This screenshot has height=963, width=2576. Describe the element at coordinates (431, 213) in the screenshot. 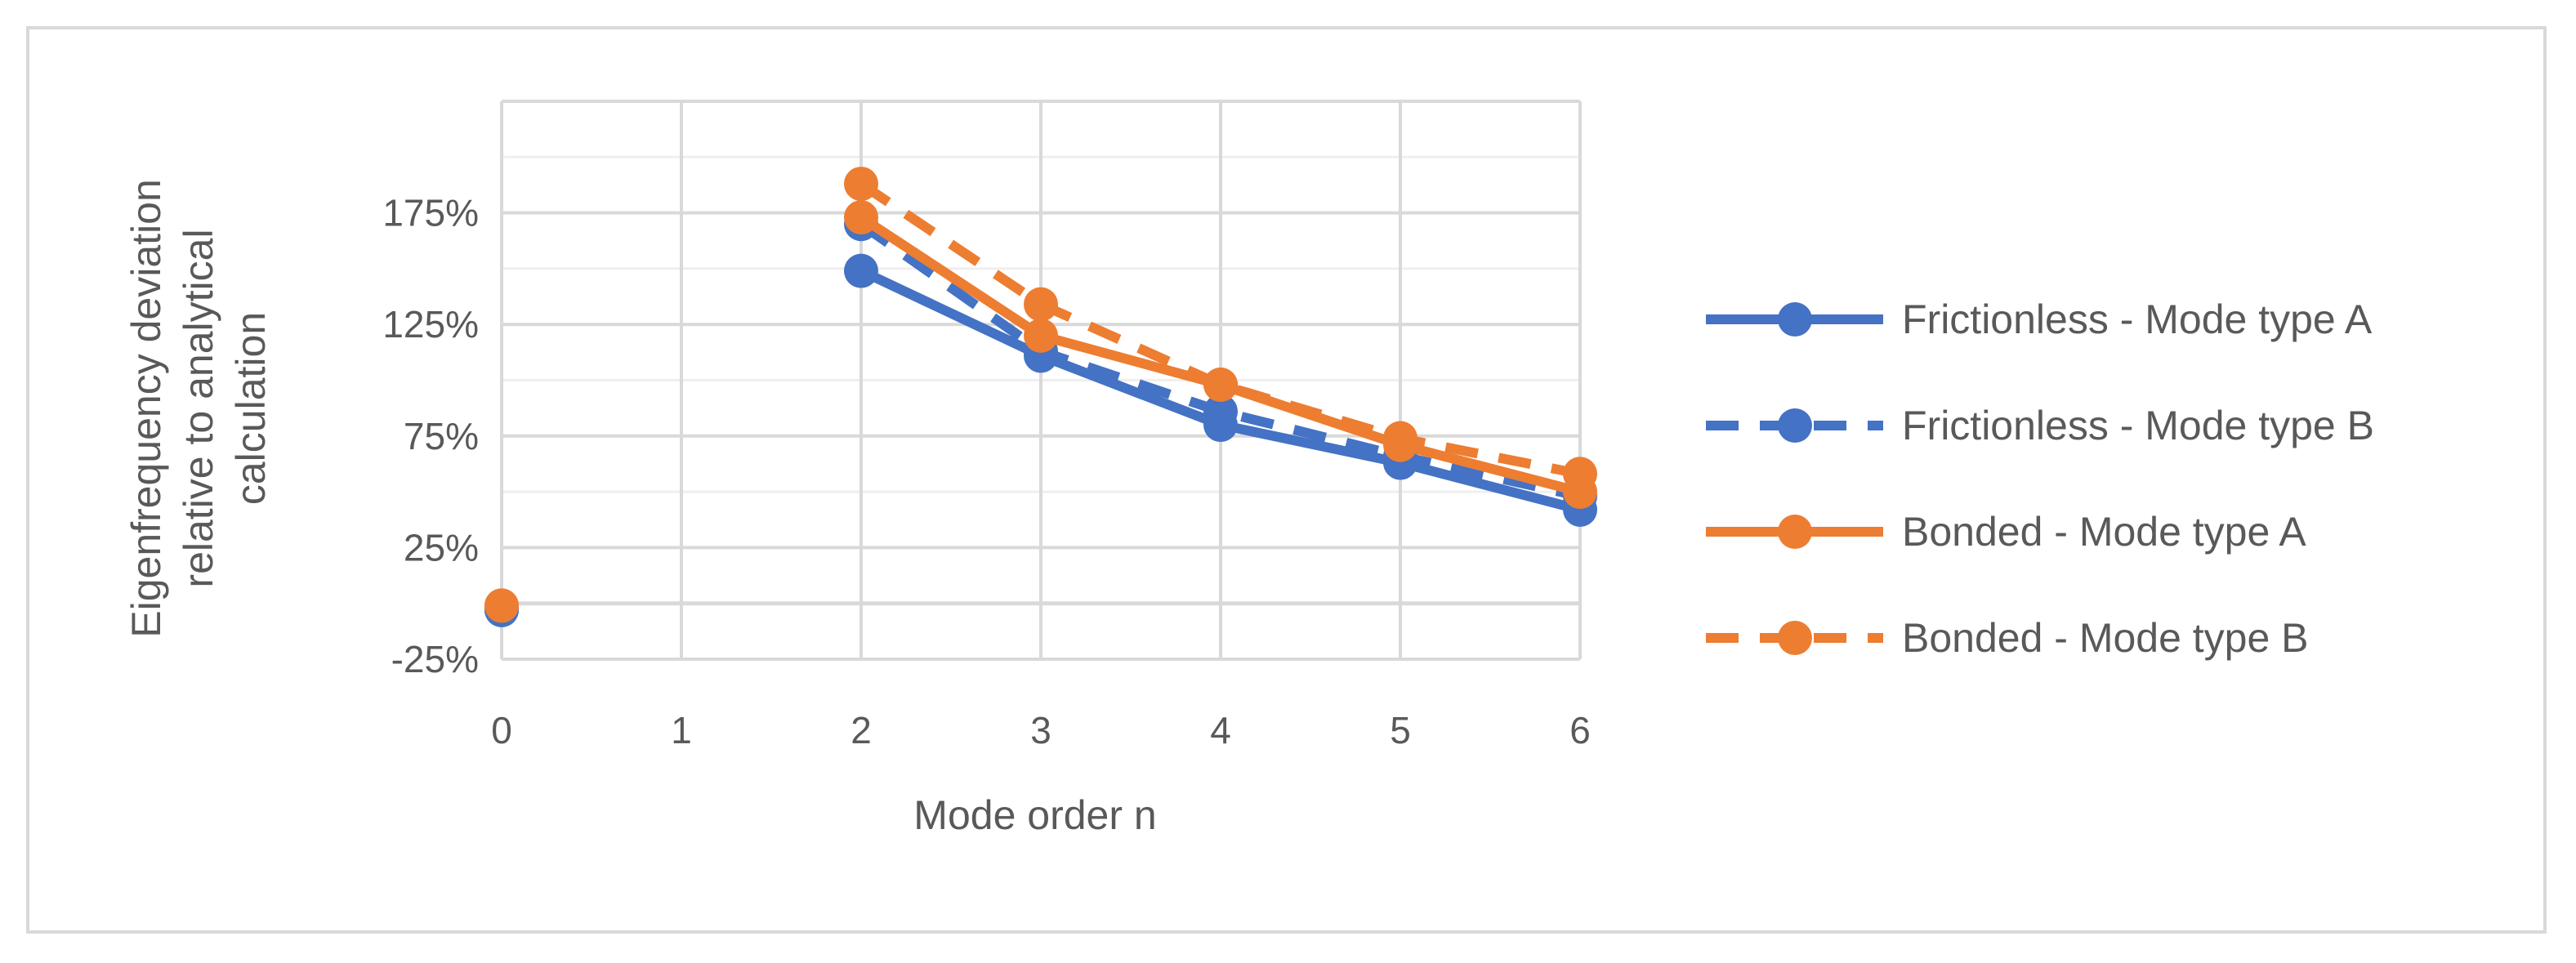

I see `y-tick-label: 175%` at that location.